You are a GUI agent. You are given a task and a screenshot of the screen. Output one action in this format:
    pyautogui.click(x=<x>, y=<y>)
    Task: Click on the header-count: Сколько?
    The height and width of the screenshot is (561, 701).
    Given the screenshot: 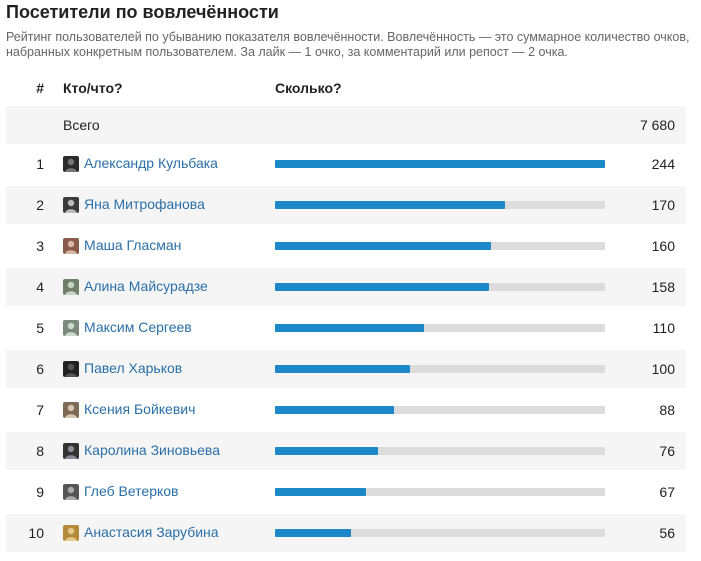 What is the action you would take?
    pyautogui.click(x=308, y=88)
    